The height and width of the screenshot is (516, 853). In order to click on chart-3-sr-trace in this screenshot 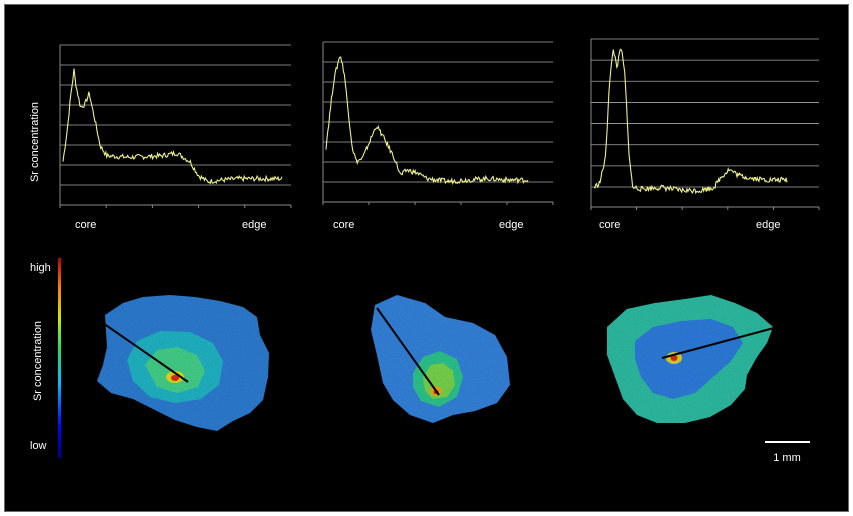, I will do `click(690, 121)`.